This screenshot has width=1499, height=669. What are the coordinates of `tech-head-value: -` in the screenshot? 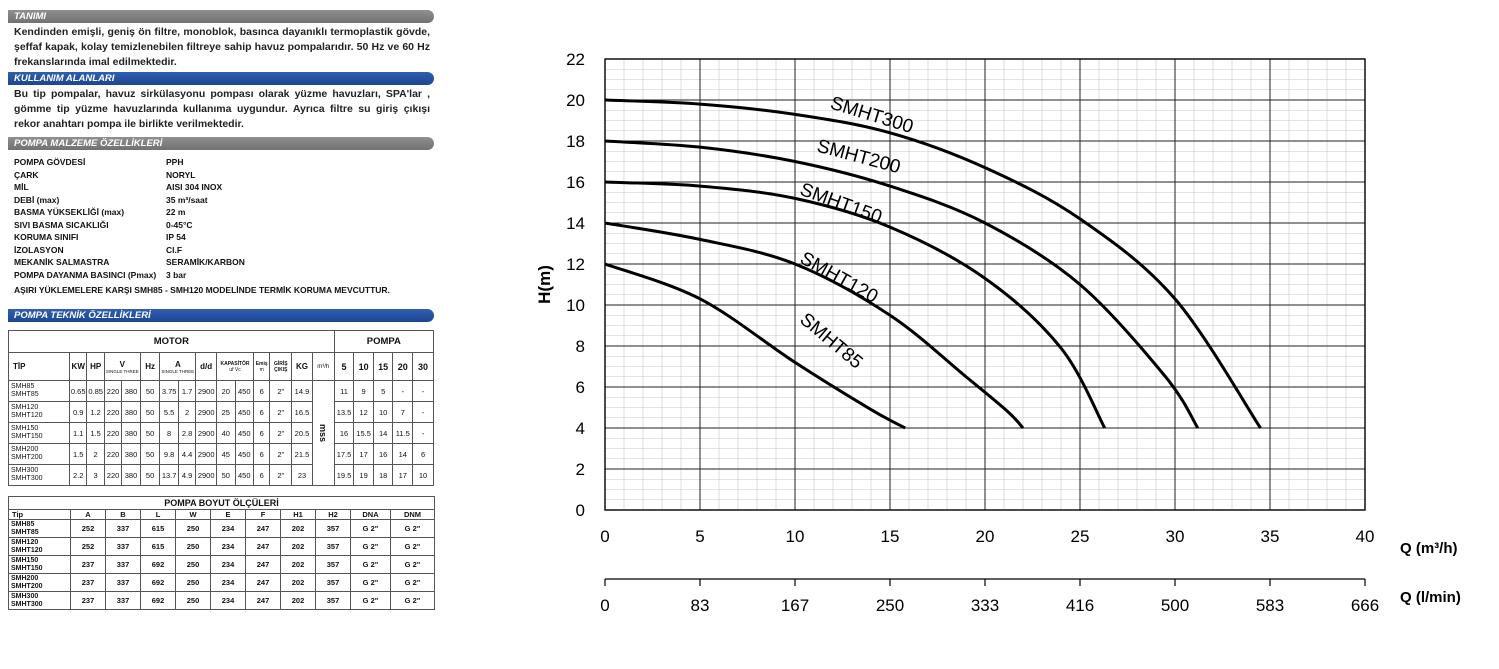 It's located at (423, 412).